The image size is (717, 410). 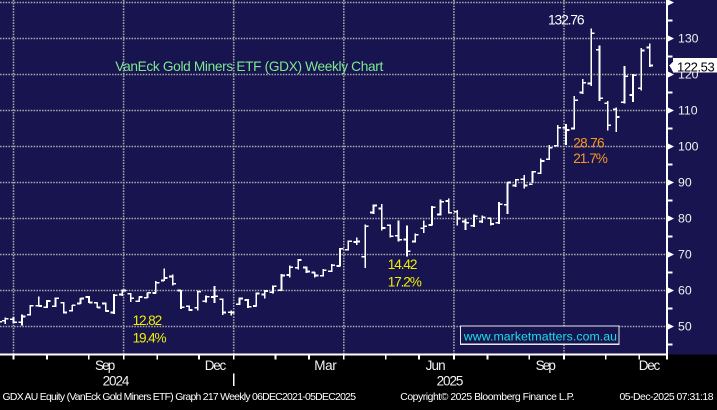 I want to click on svg-text: Jun, so click(x=436, y=365).